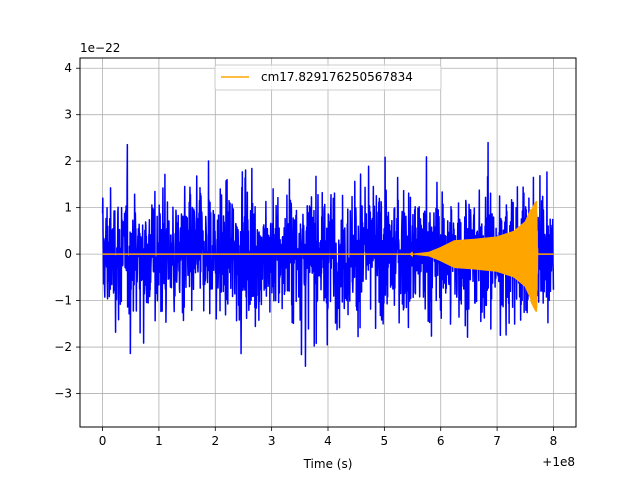  Describe the element at coordinates (558, 462) in the screenshot. I see `x-offset-label: +1e8` at that location.